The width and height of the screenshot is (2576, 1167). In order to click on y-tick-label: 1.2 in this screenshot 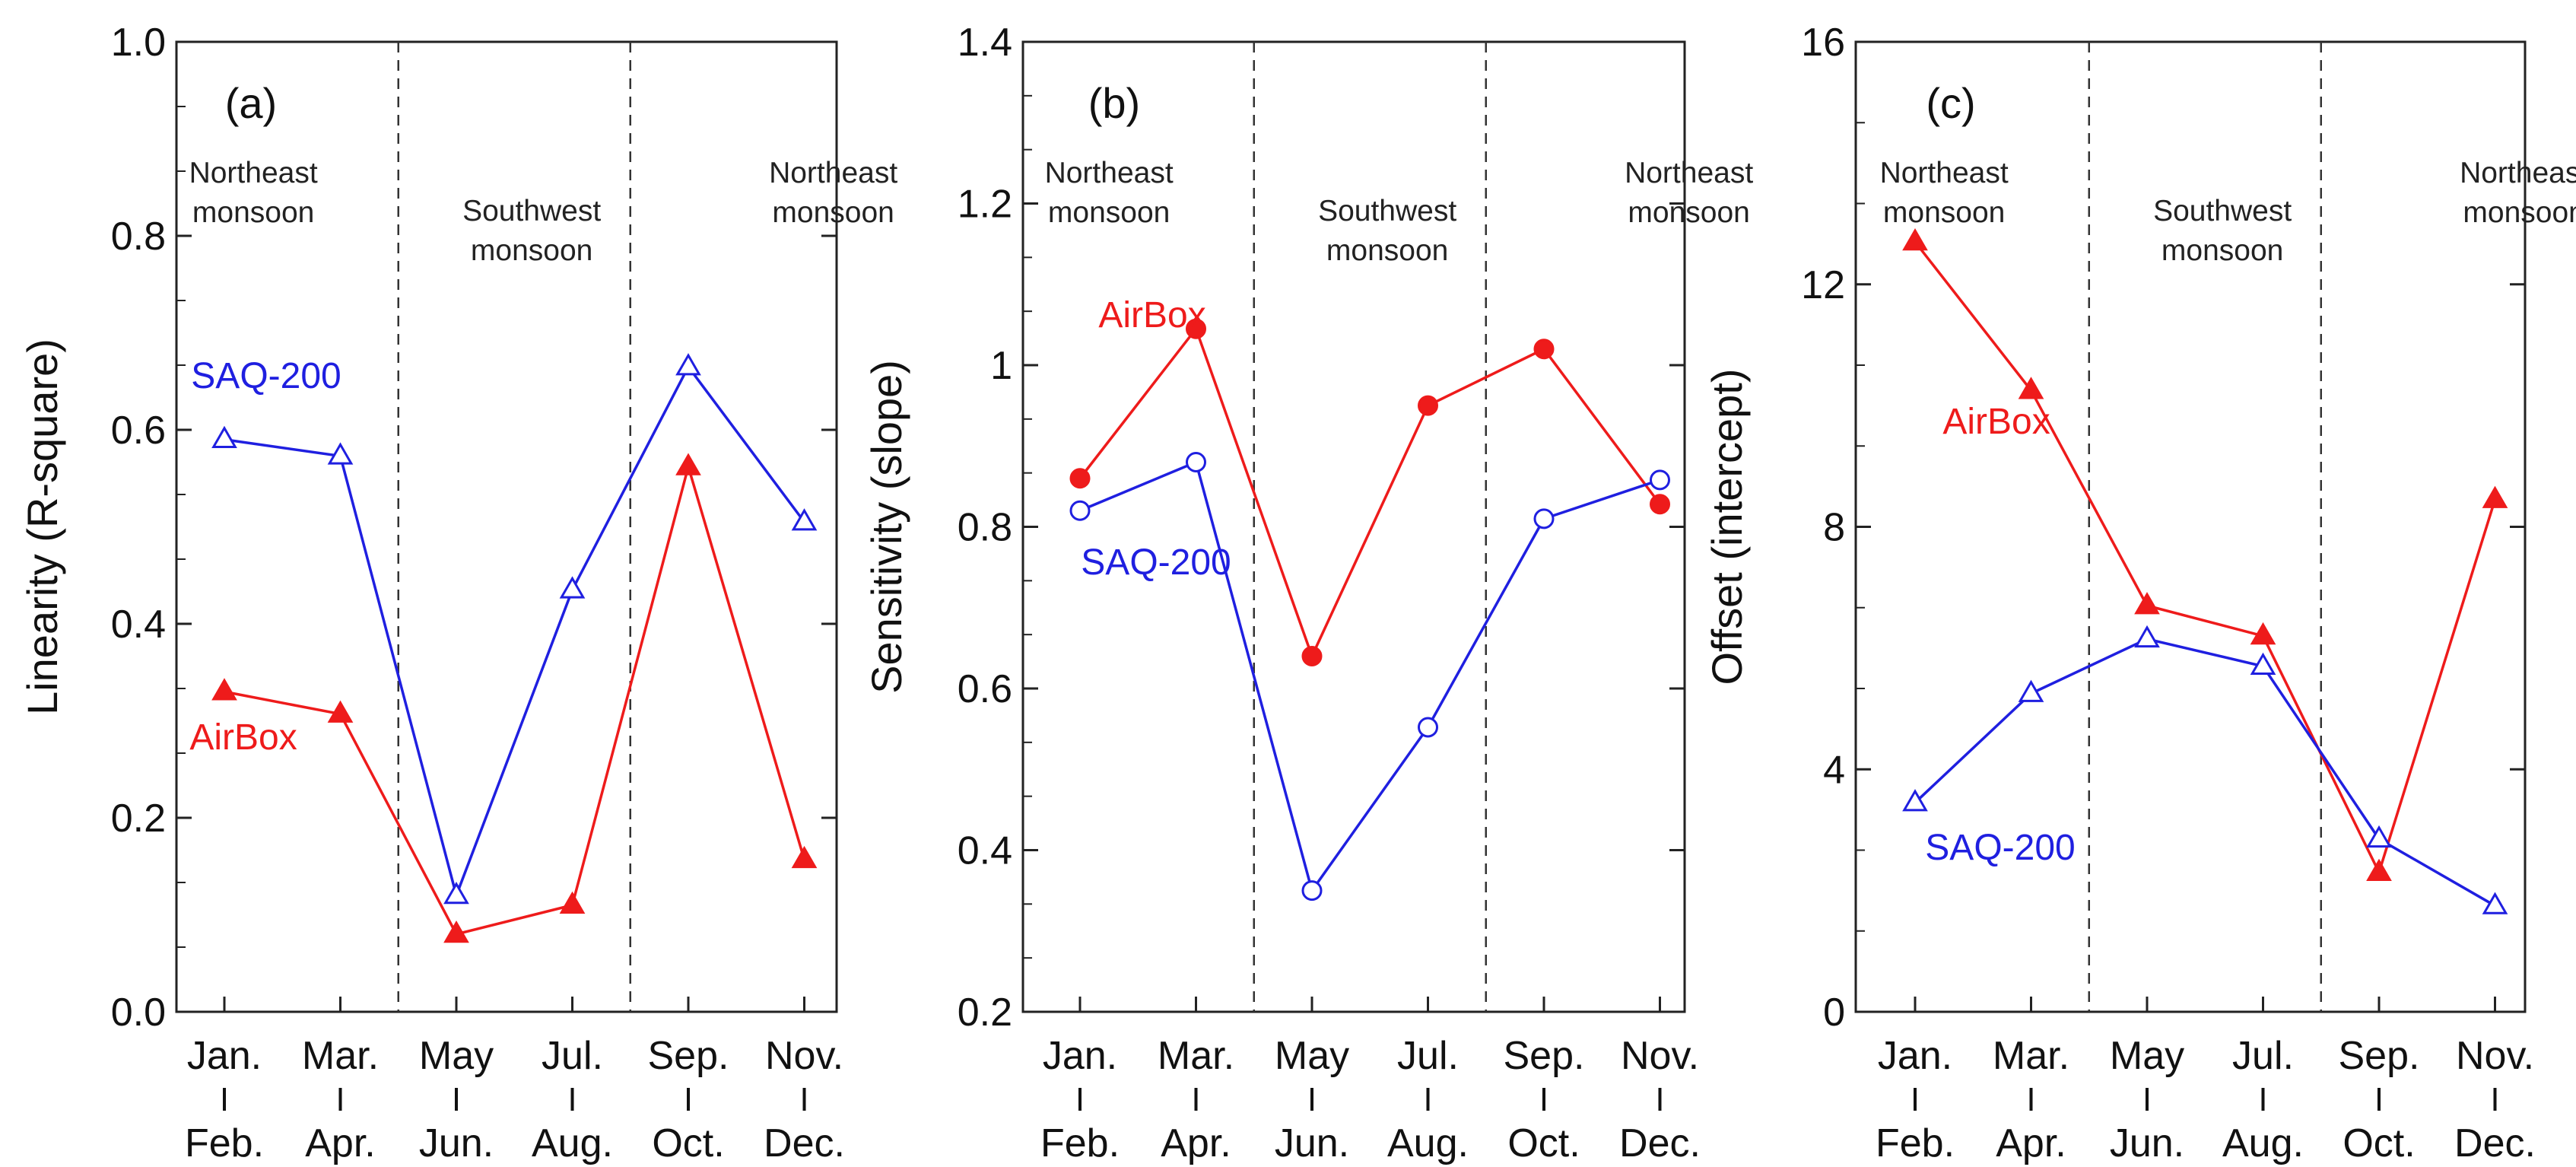, I will do `click(985, 205)`.